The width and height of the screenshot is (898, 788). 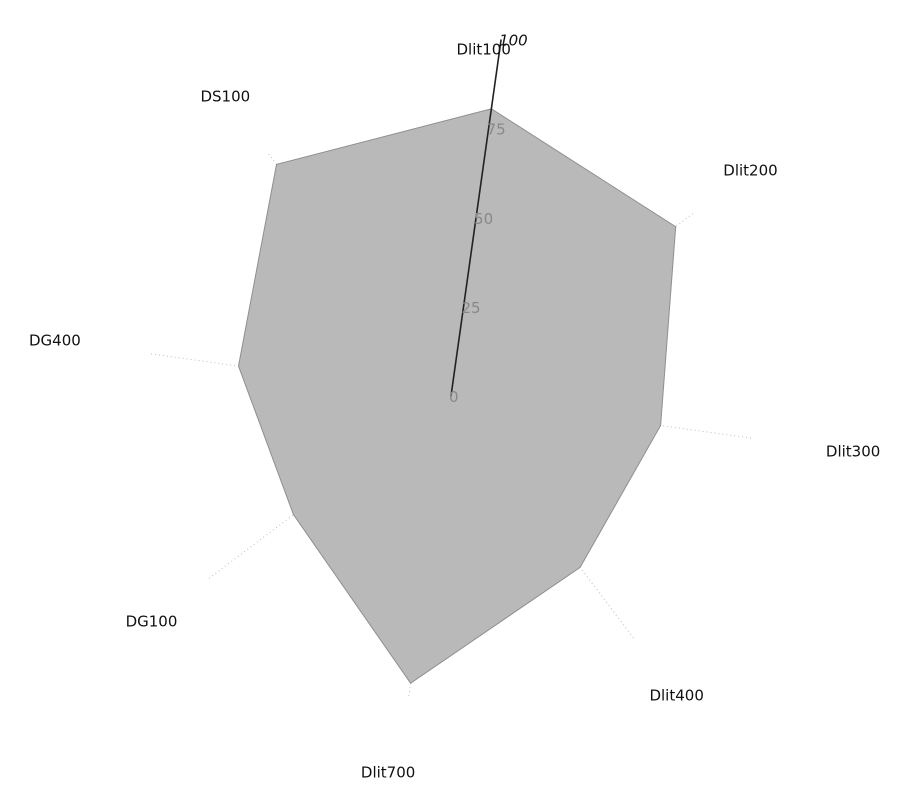 What do you see at coordinates (513, 41) in the screenshot?
I see `tick-label-100: 100` at bounding box center [513, 41].